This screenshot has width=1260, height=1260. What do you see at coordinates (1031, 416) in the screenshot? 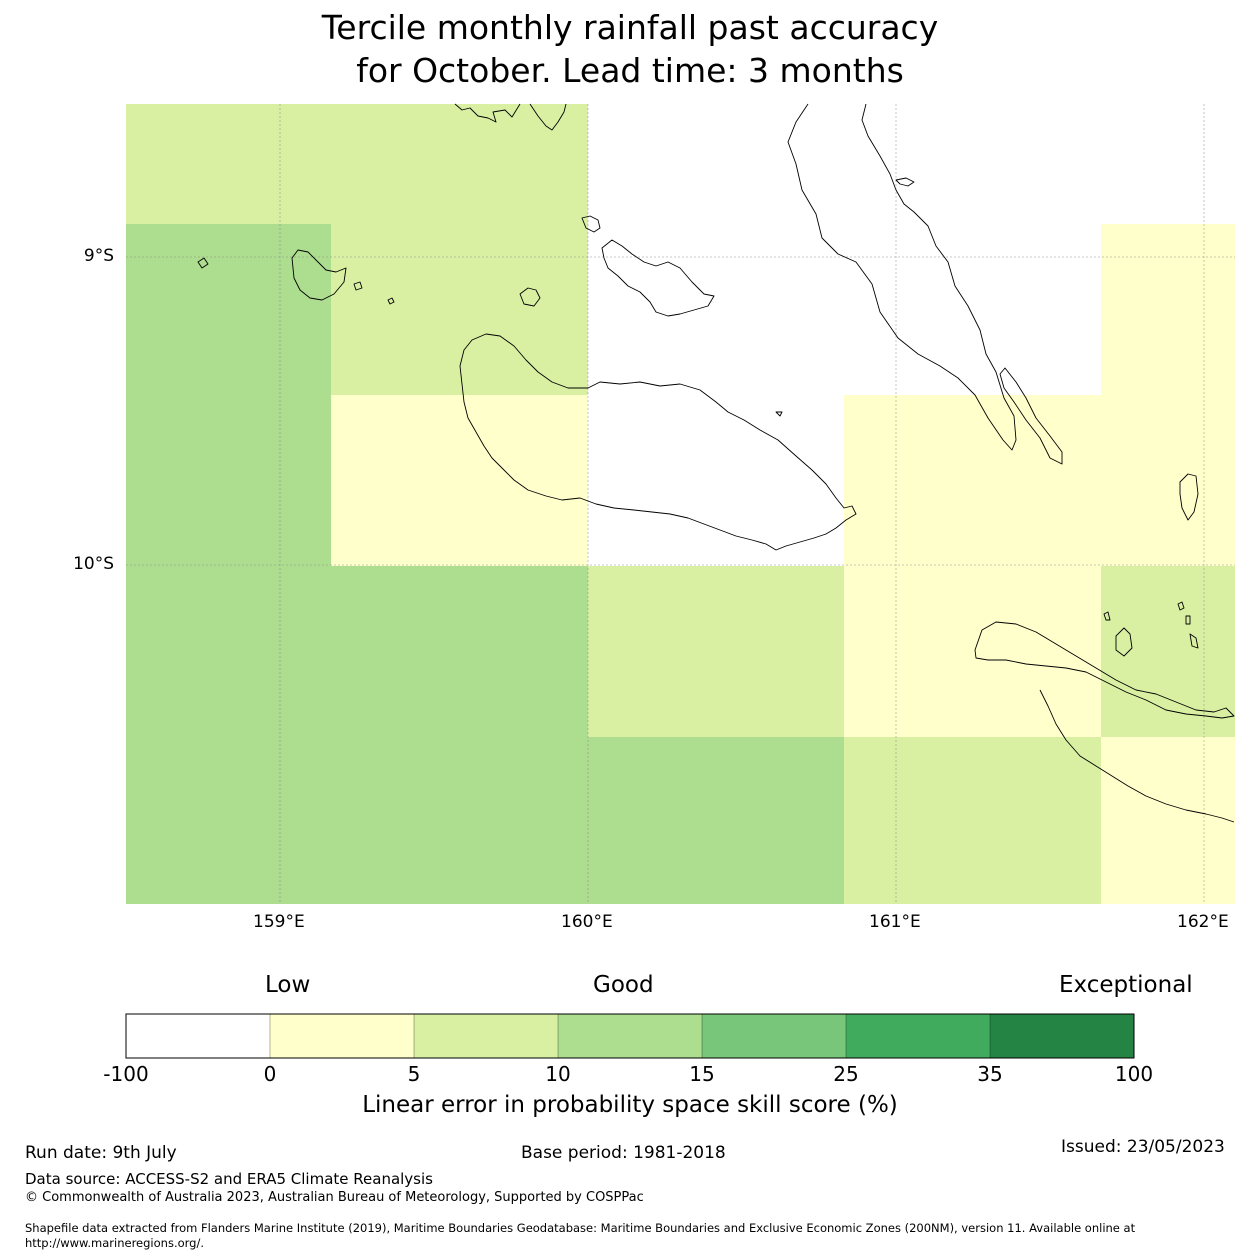
I see `coastline-small-malaita` at bounding box center [1031, 416].